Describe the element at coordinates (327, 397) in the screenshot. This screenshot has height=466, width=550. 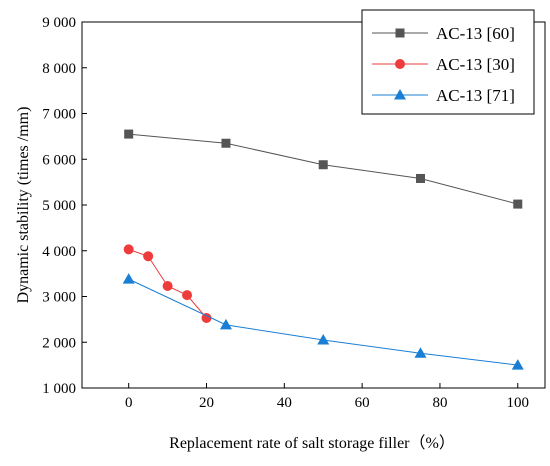
I see `x-axis: 0 20 40 60 80 100` at that location.